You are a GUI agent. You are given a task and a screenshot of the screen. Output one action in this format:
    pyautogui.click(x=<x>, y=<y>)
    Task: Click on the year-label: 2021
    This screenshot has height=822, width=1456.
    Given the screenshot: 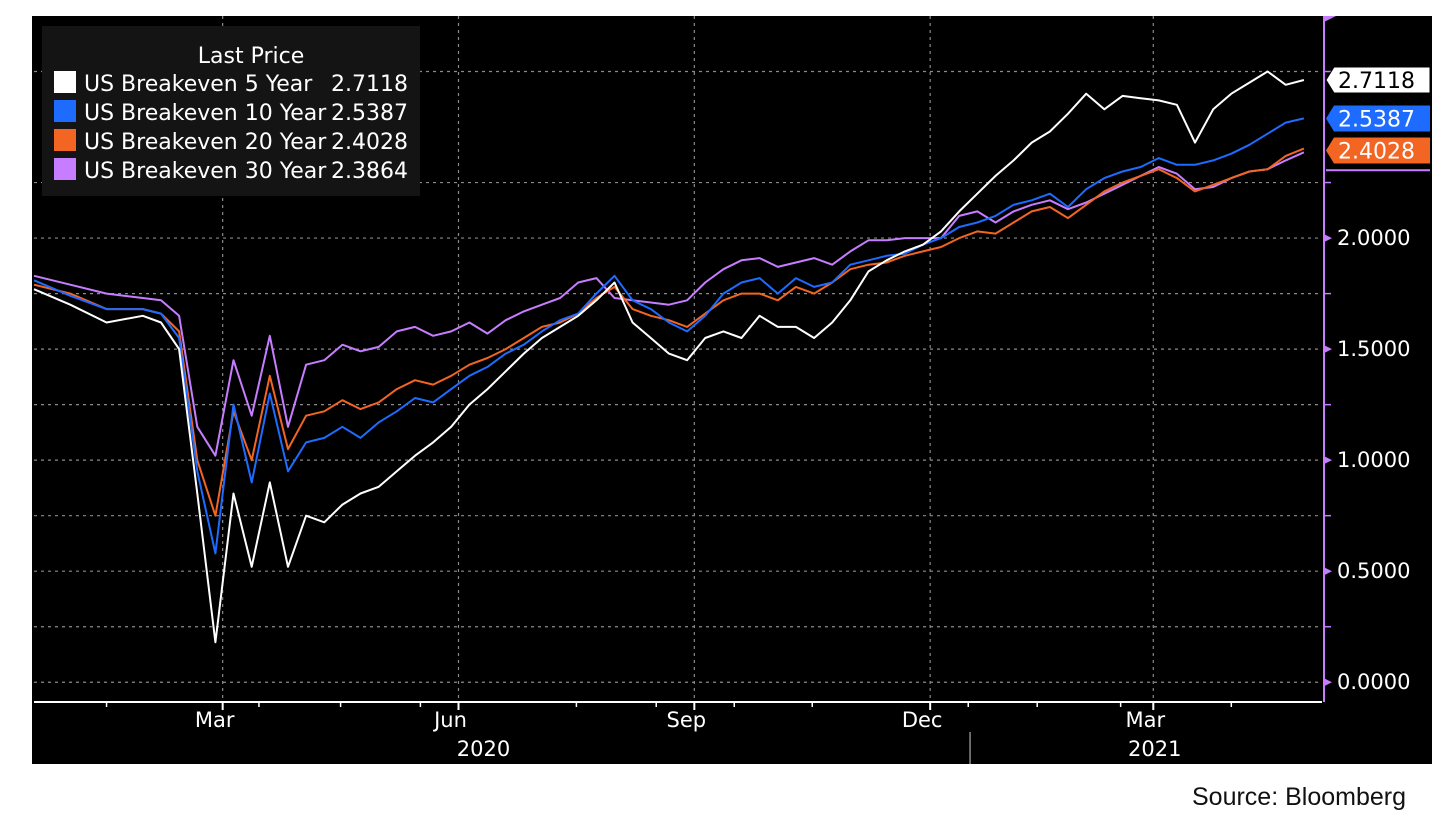 What is the action you would take?
    pyautogui.click(x=1154, y=749)
    